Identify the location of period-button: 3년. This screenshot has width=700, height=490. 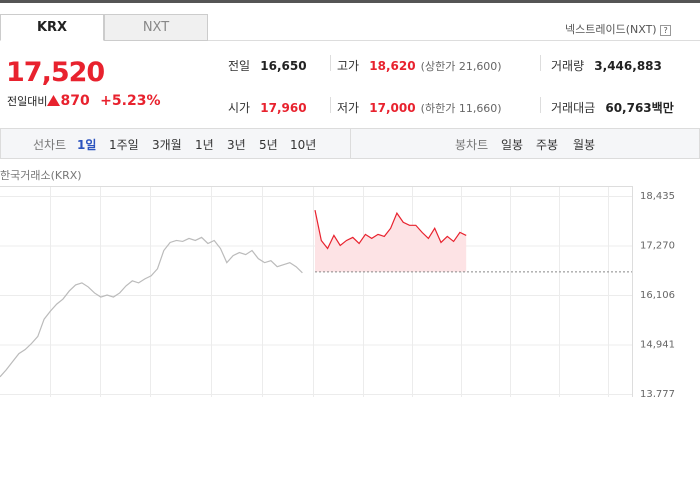
(236, 145).